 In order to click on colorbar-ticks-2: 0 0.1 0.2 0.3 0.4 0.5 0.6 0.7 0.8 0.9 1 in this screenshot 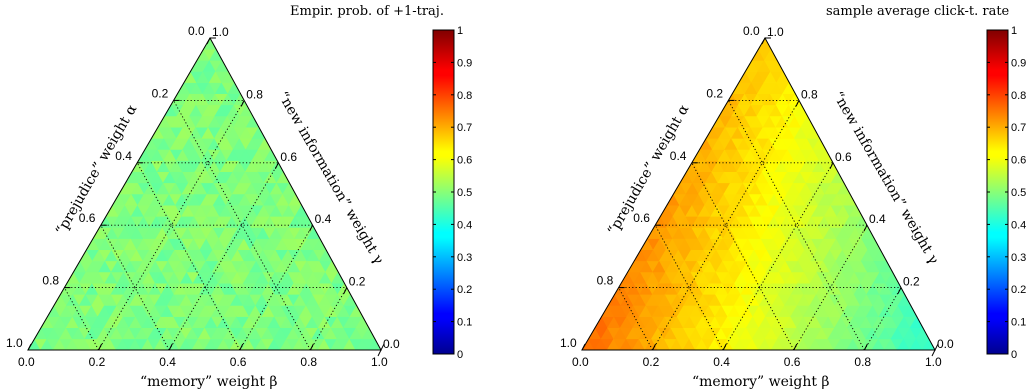, I will do `click(1006, 193)`.